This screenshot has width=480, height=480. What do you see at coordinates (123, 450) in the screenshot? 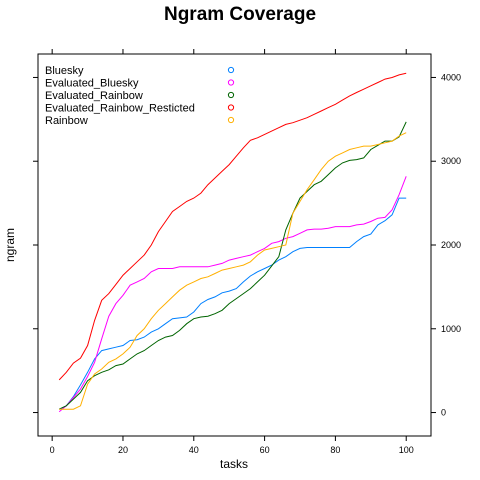
I see `x-tick-label: 20` at bounding box center [123, 450].